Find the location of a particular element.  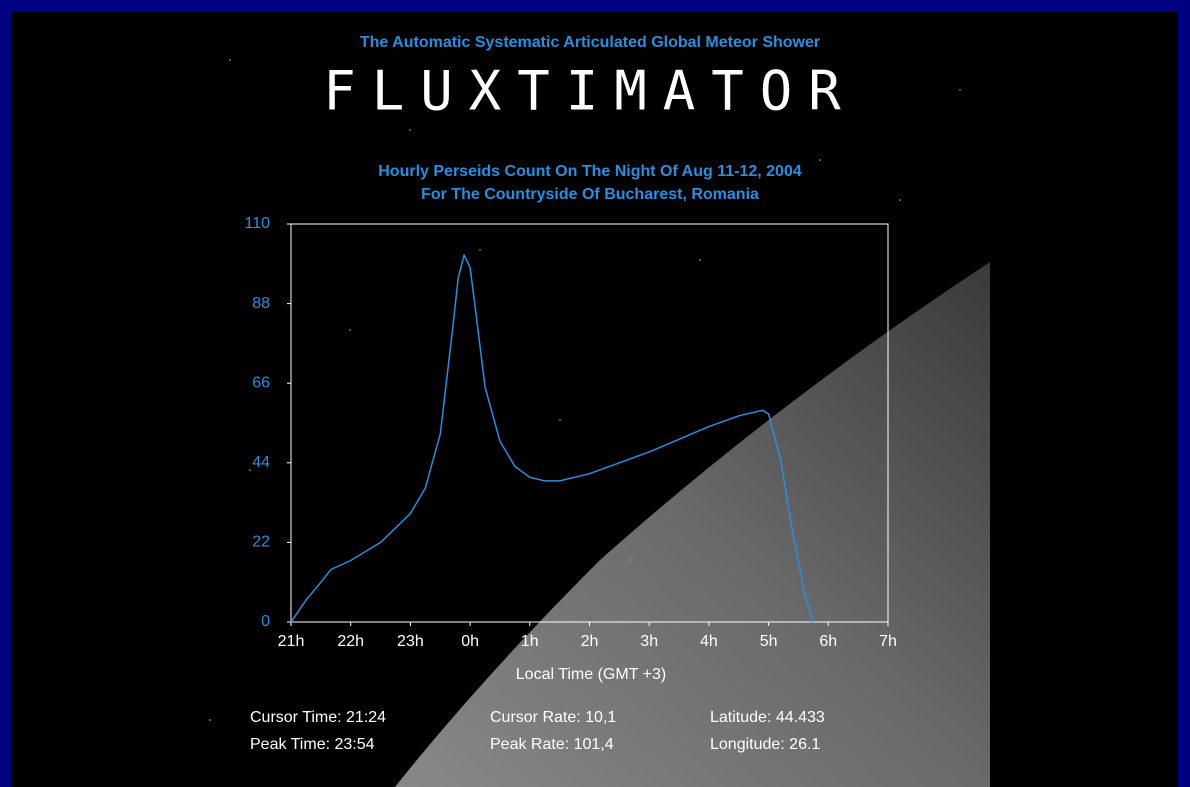

x-tick-label: 0h is located at coordinates (470, 641).